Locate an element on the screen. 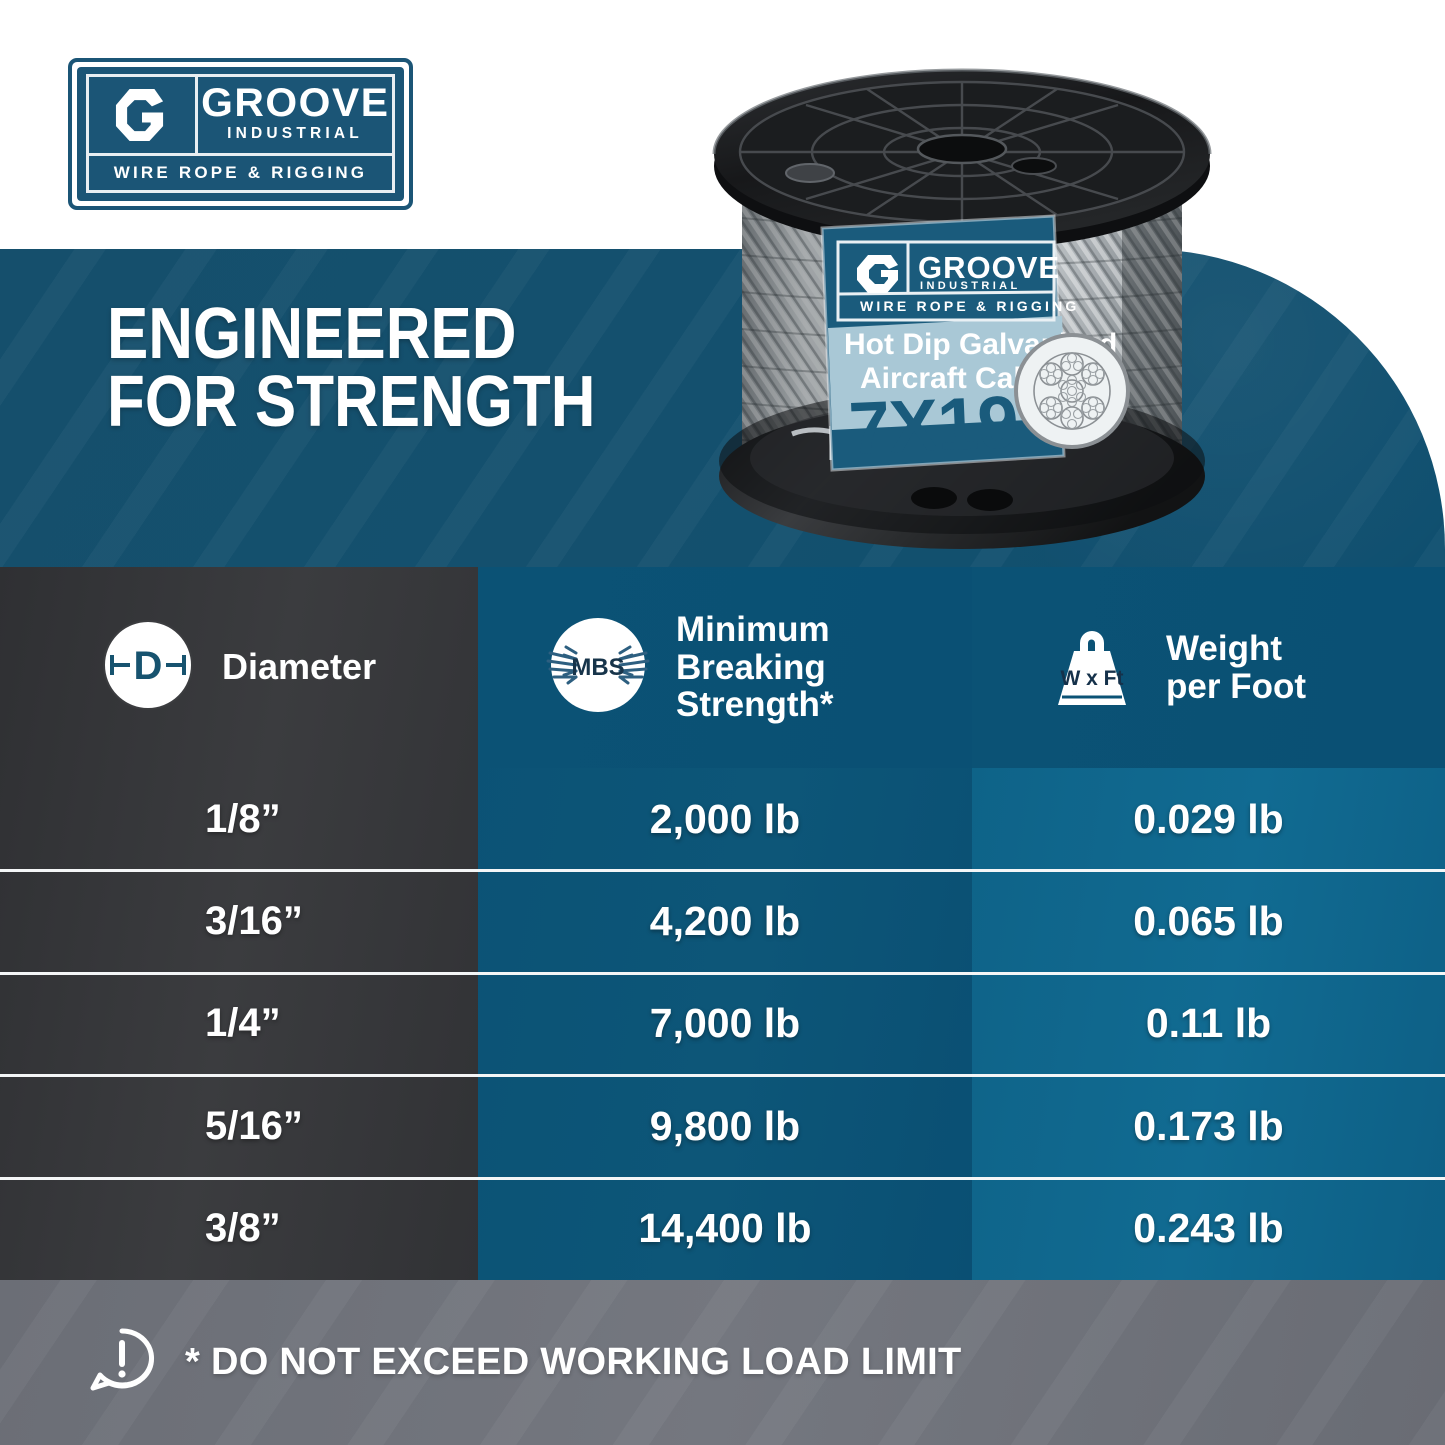 This screenshot has height=1445, width=1445. svg-text: INDUSTRIAL is located at coordinates (970, 286).